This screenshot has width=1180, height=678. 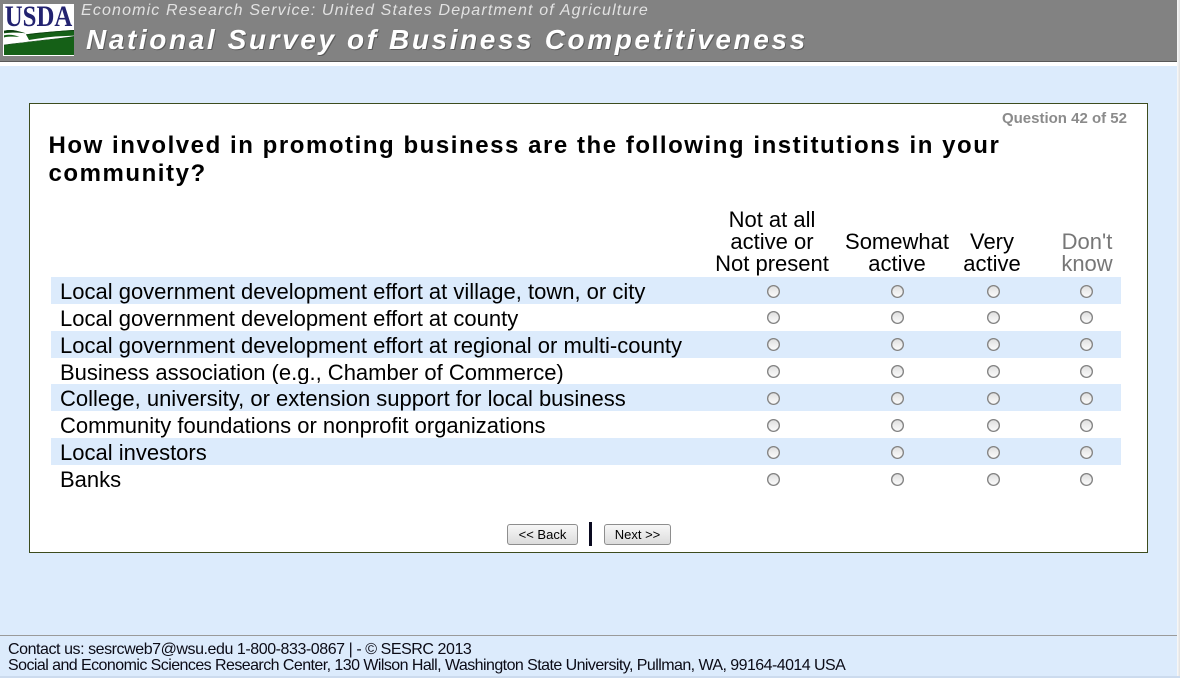 What do you see at coordinates (39, 18) in the screenshot?
I see `svg-text: USDA` at bounding box center [39, 18].